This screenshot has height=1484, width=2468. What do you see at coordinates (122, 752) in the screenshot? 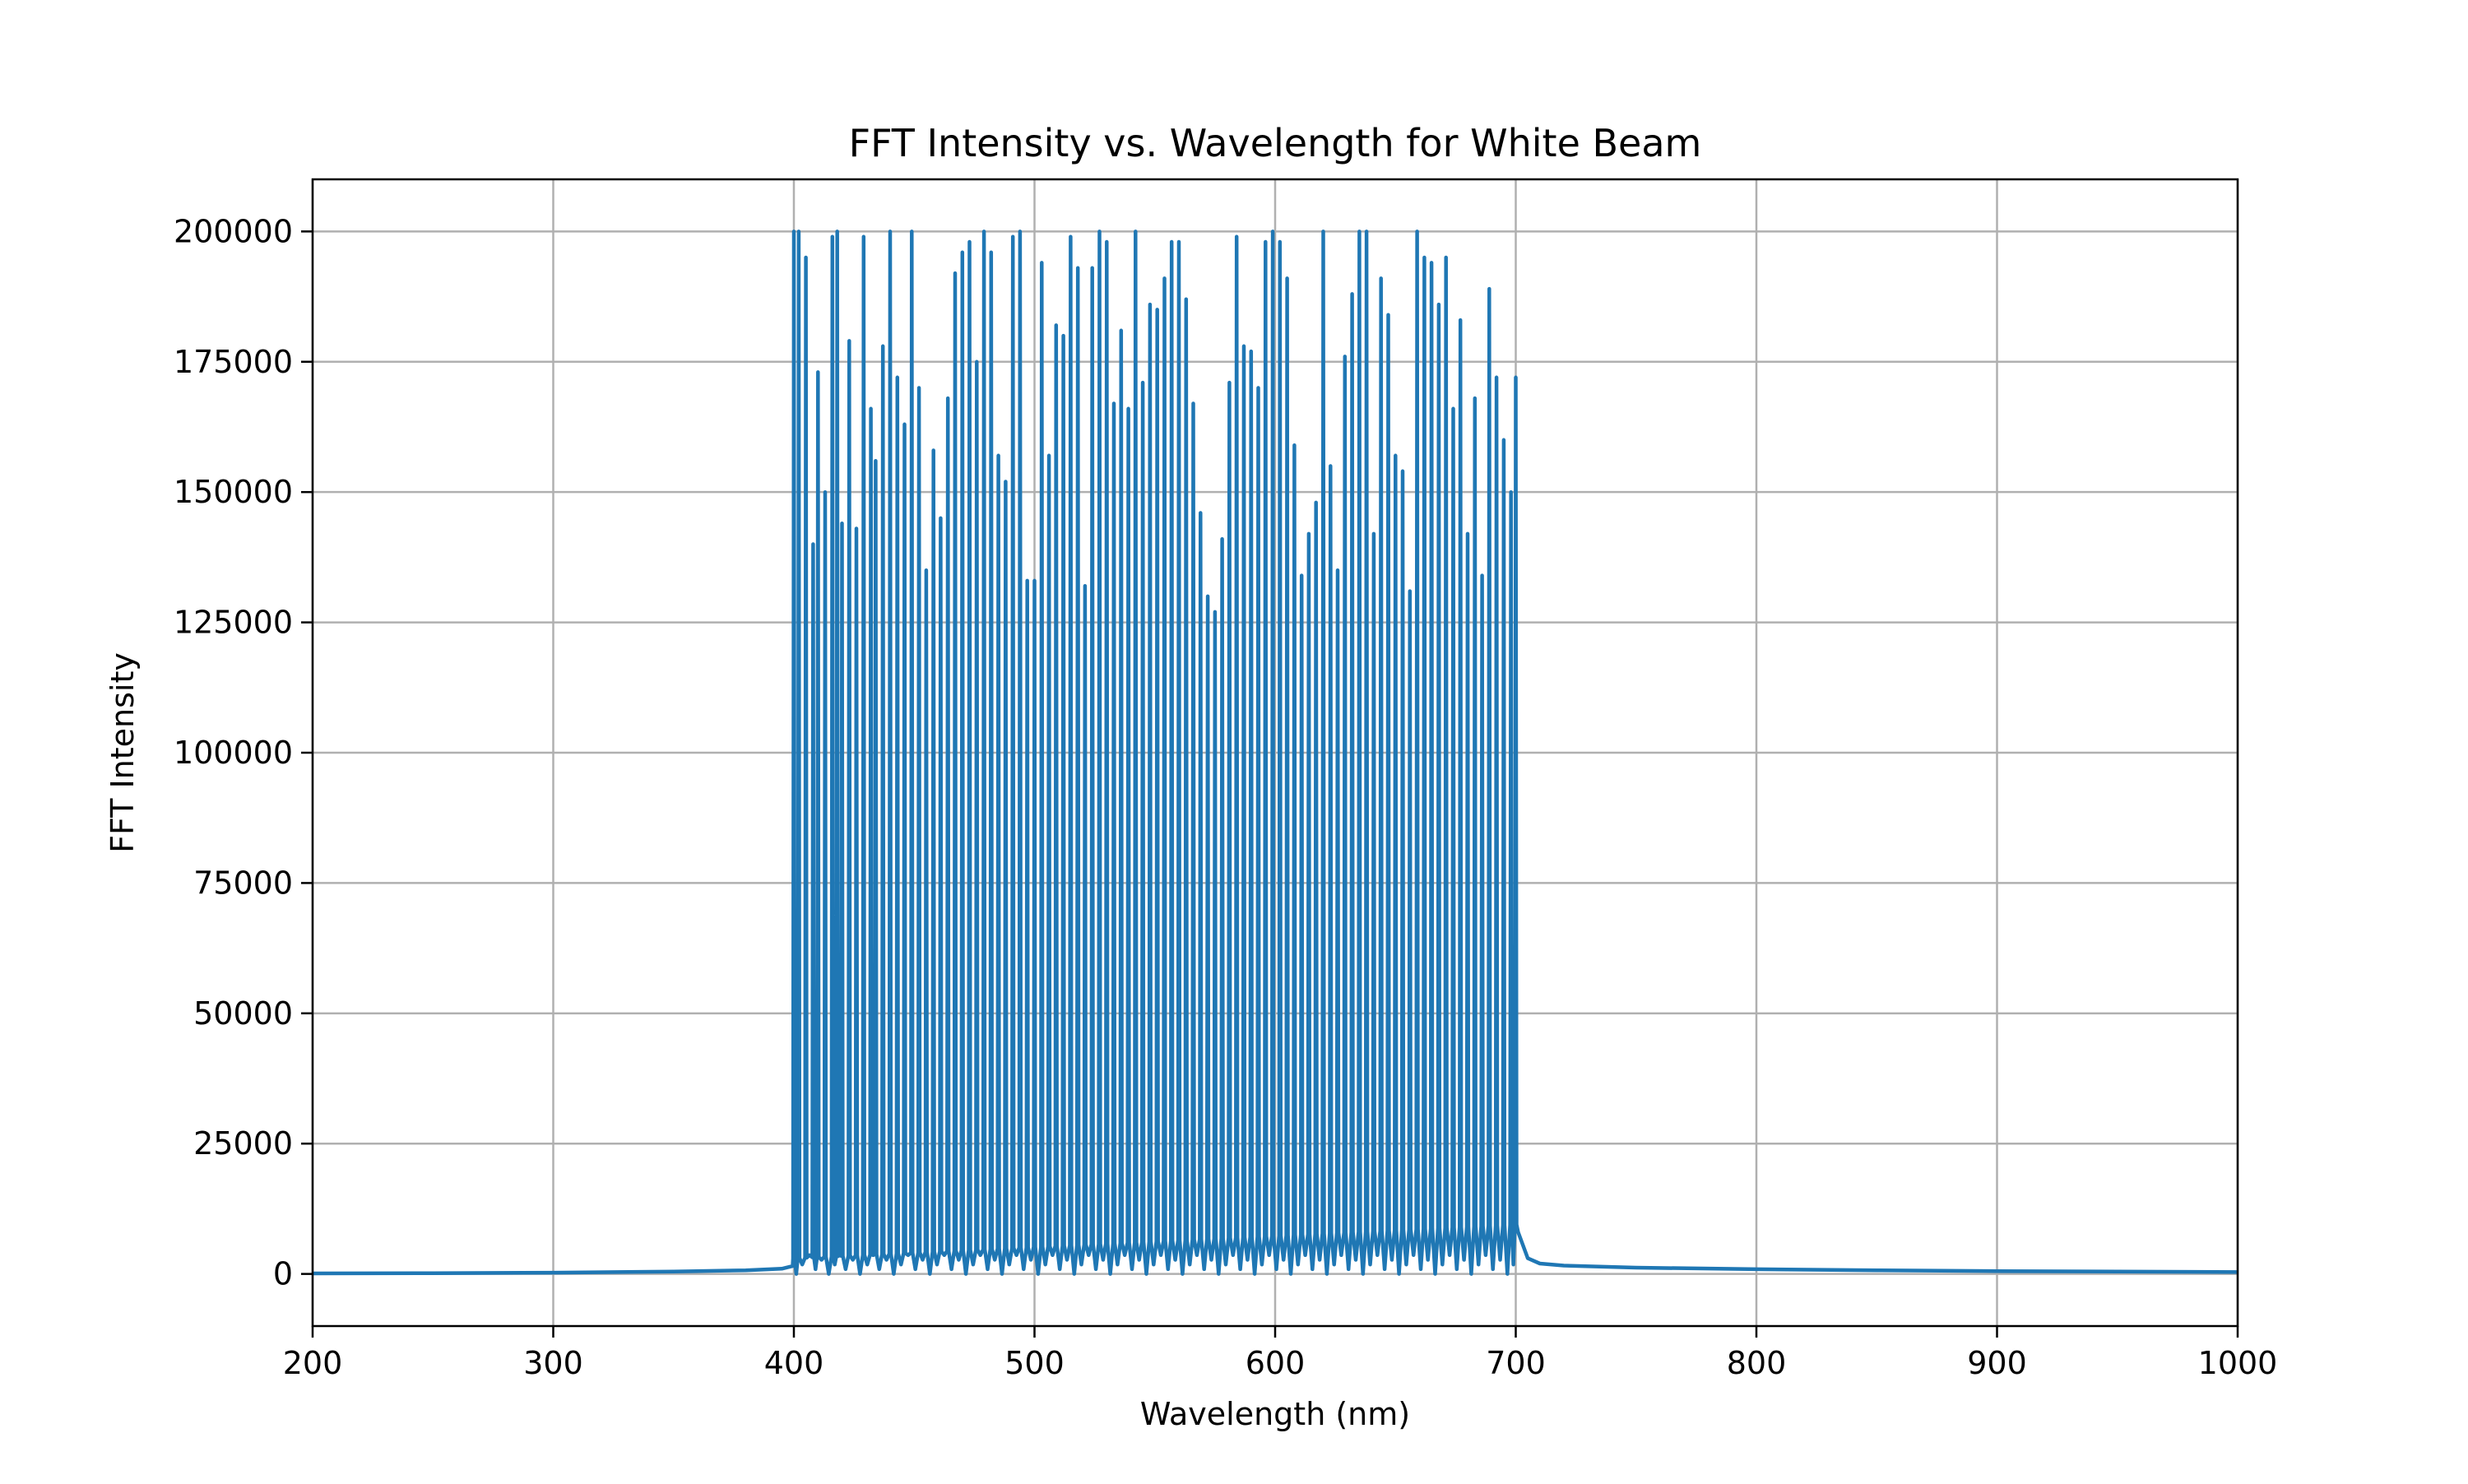
I see `y-axis-label: FFT Intensity` at bounding box center [122, 752].